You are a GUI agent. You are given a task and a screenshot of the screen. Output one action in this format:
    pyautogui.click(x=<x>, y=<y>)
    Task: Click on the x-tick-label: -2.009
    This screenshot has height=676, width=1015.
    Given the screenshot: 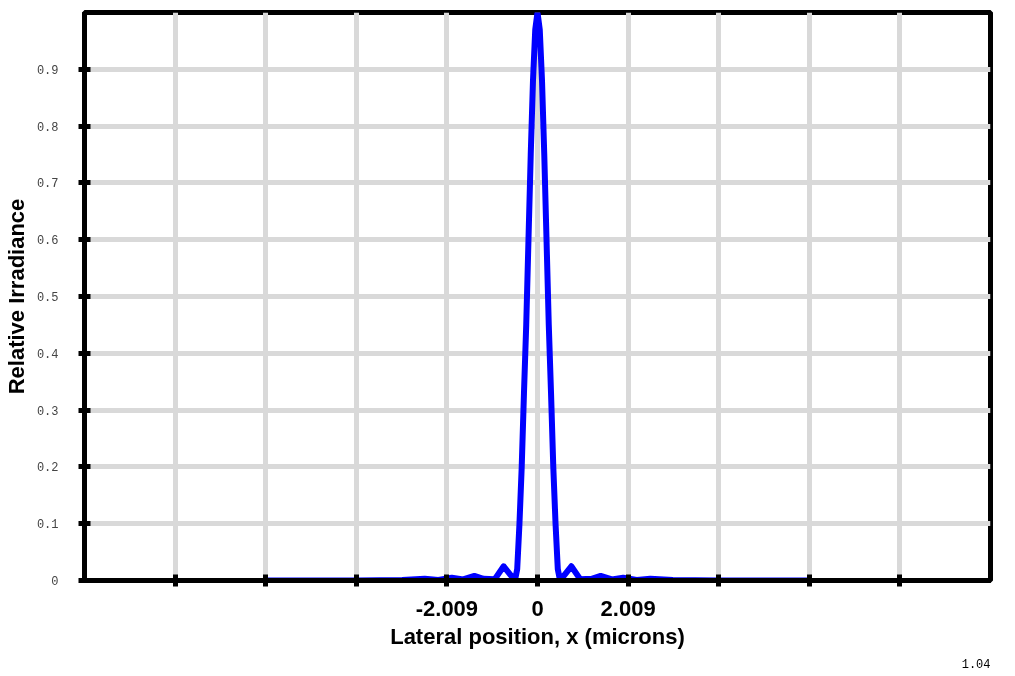 What is the action you would take?
    pyautogui.click(x=447, y=608)
    